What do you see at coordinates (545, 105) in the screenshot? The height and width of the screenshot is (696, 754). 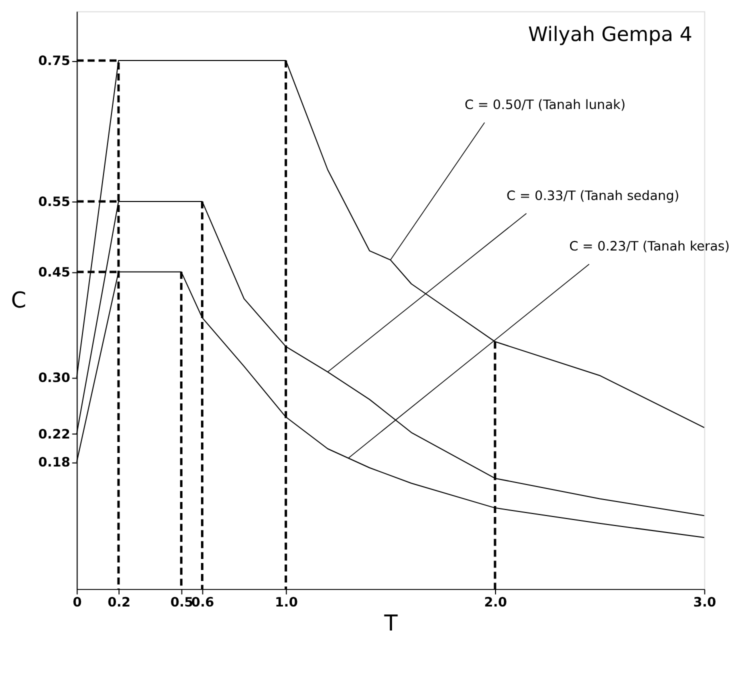 I see `annotation: C = 0.50/T (Tanah lunak)` at bounding box center [545, 105].